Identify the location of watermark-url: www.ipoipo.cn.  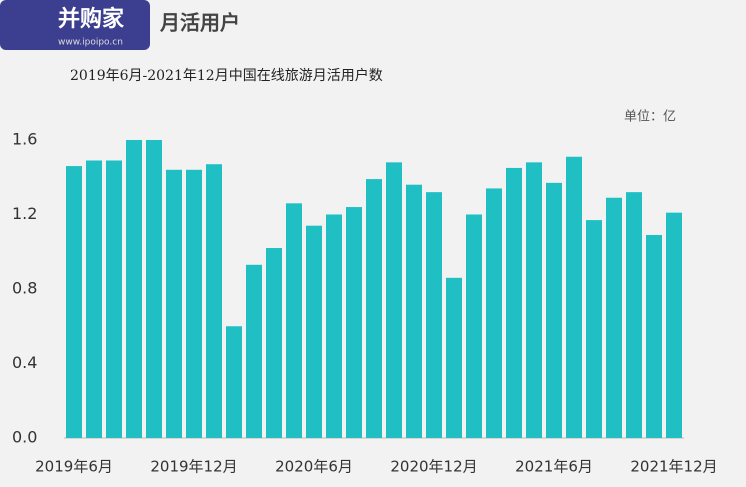
(90, 43).